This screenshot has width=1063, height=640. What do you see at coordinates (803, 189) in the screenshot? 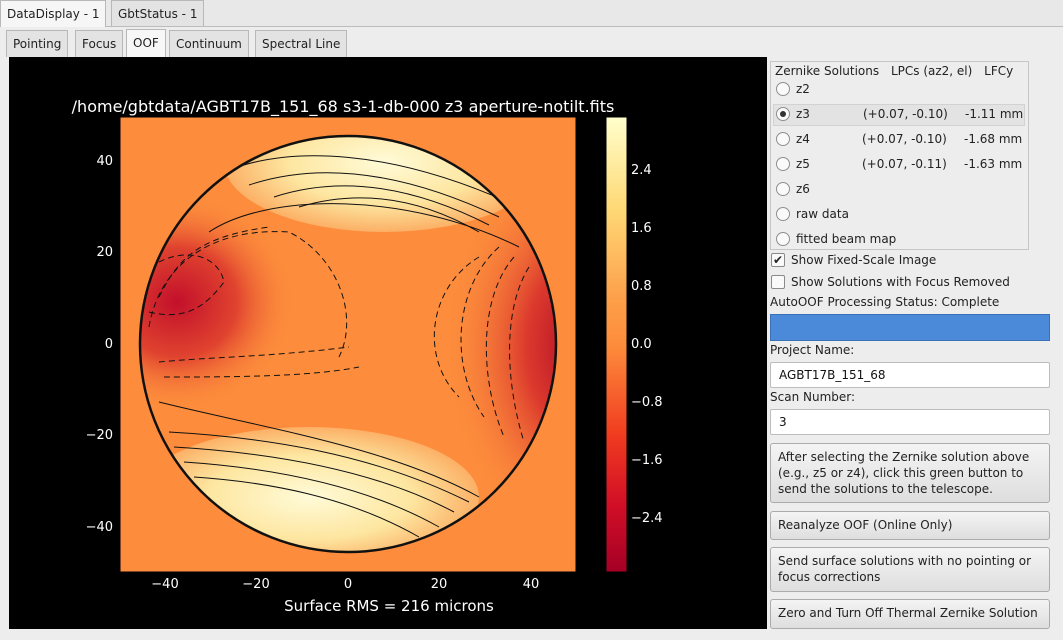
I see `option-label: z6` at bounding box center [803, 189].